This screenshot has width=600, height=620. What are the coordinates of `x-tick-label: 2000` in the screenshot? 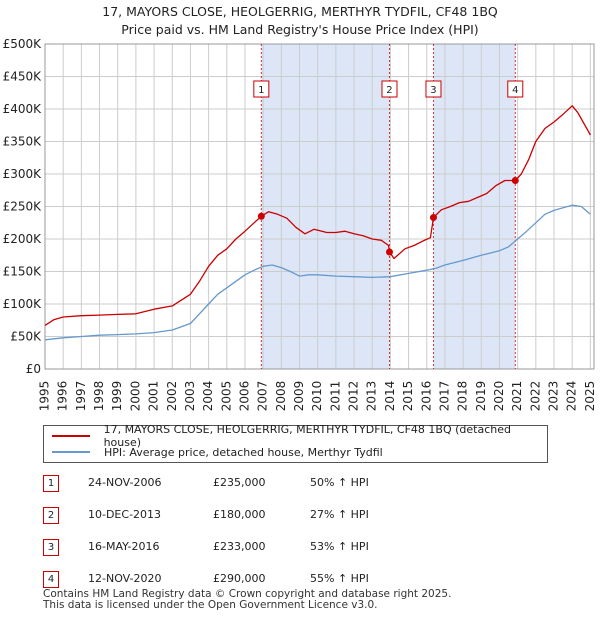 It's located at (135, 396).